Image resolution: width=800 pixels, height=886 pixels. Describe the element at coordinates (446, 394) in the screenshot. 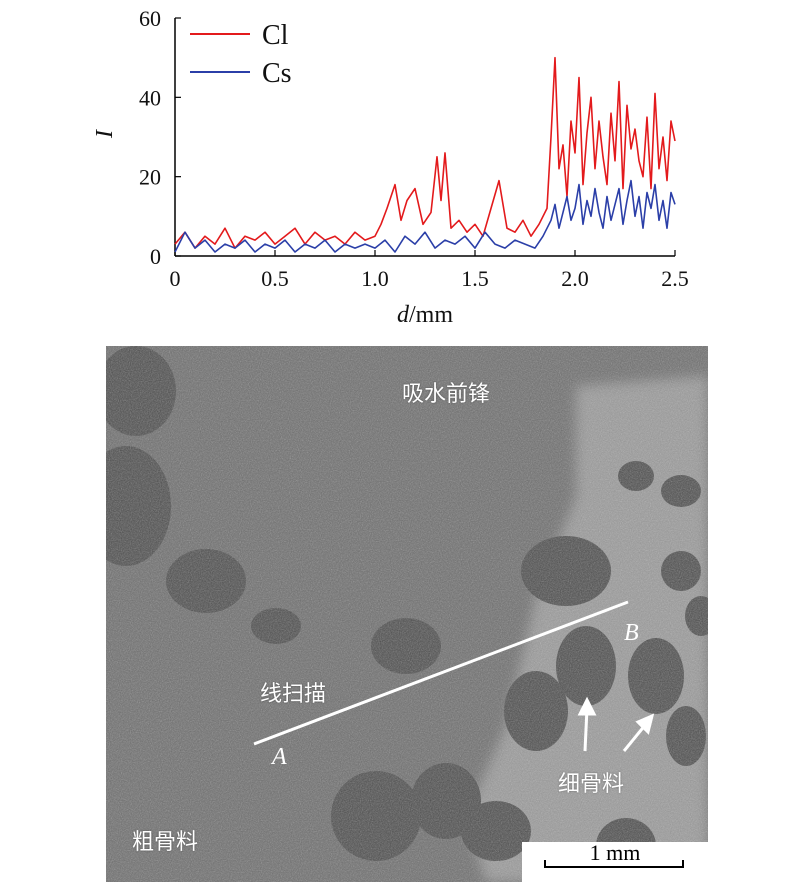

I see `label-absorption-front: 吸水前锋` at that location.